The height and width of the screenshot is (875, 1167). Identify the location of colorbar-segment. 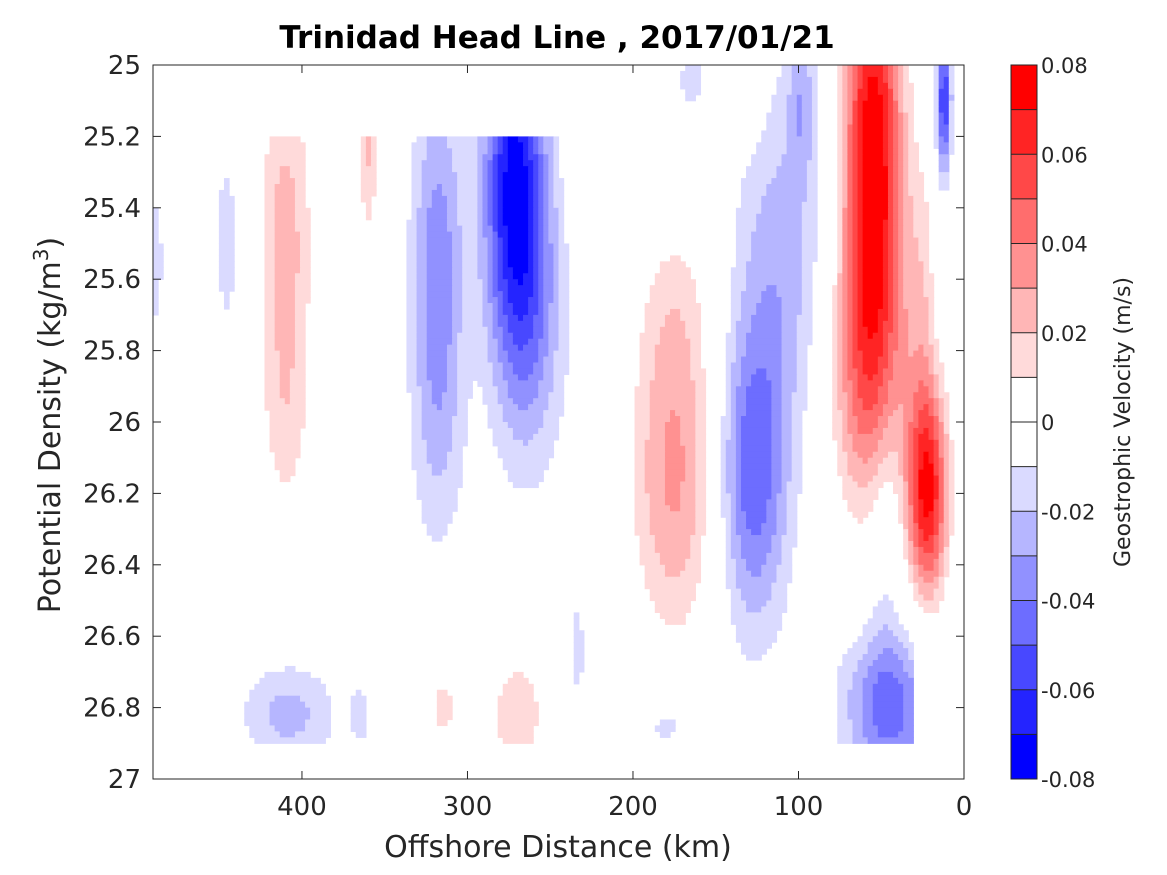
(1024, 400).